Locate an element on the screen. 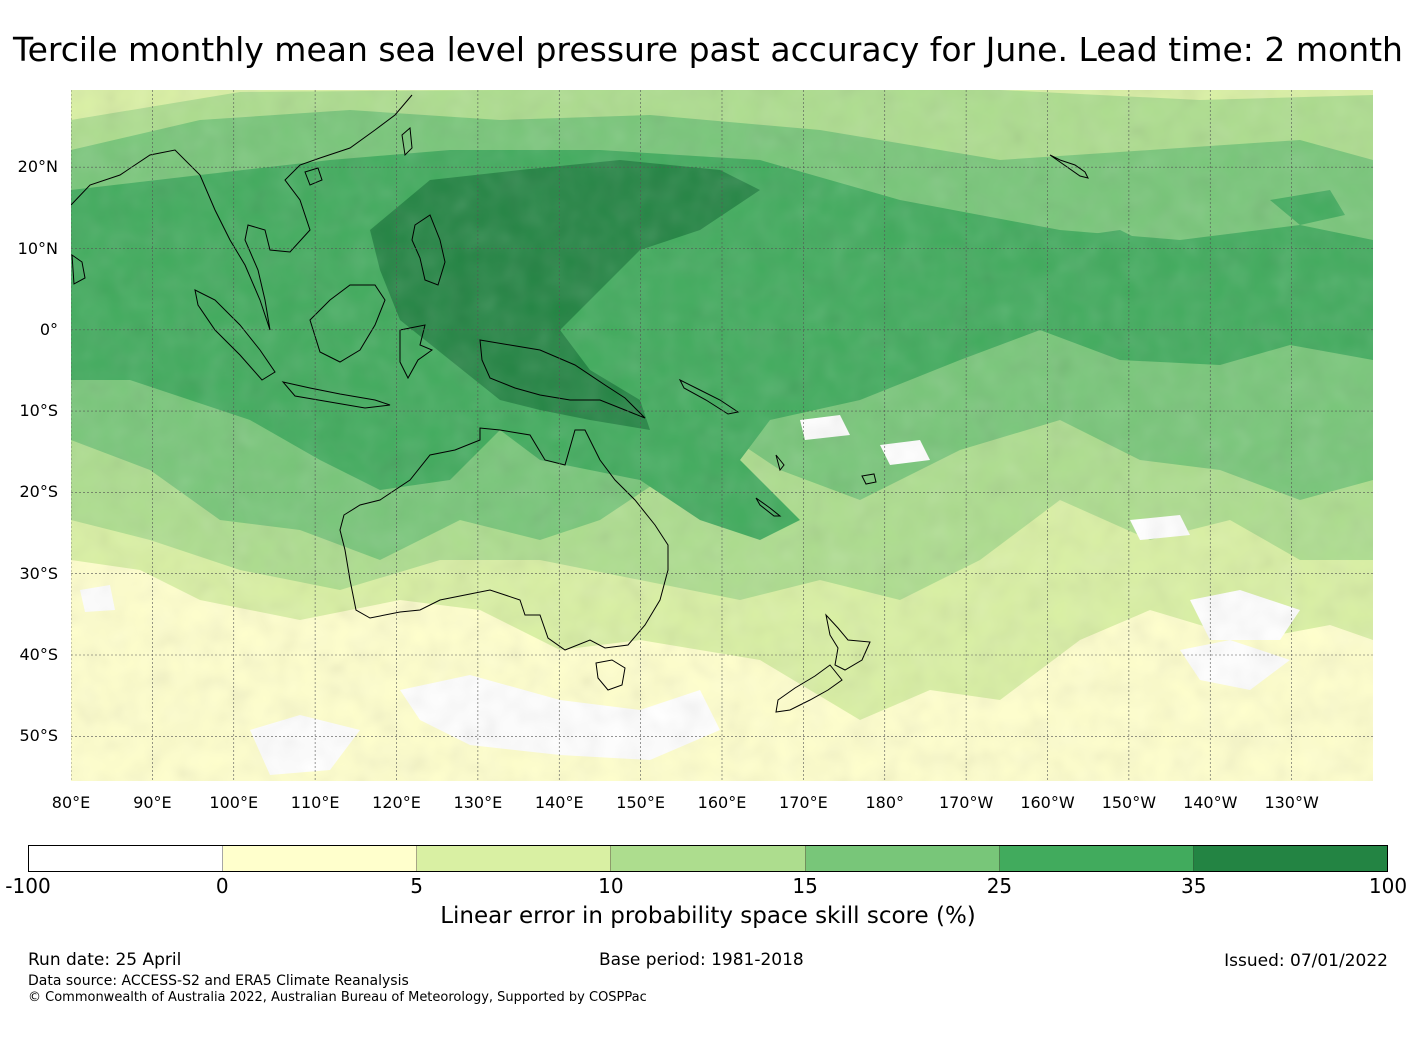  longitude-label: 180° is located at coordinates (885, 802).